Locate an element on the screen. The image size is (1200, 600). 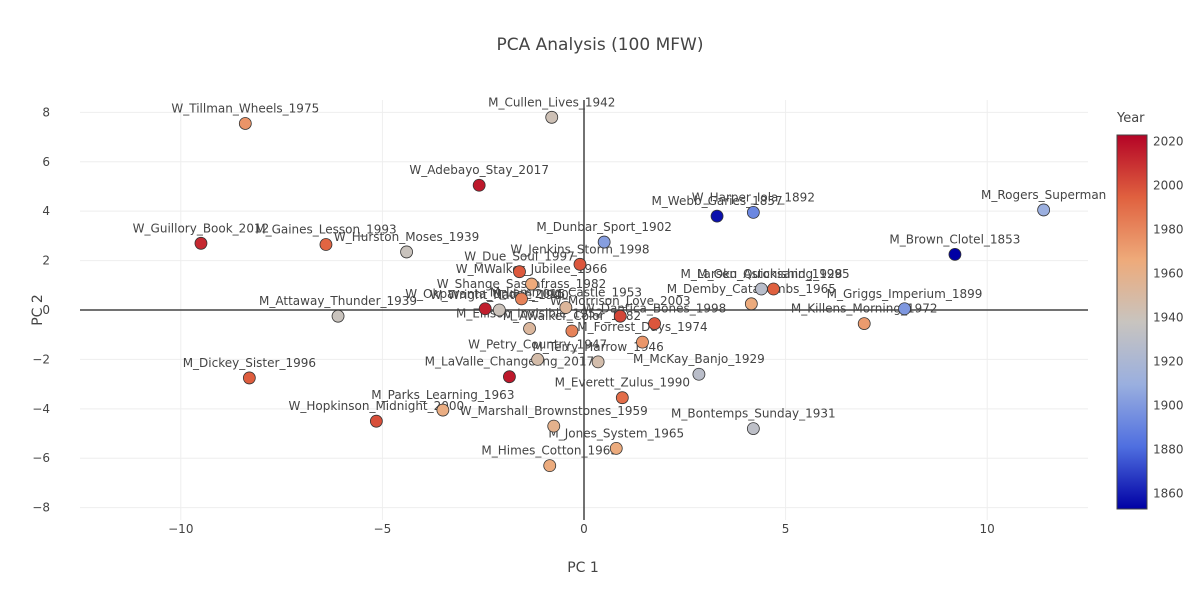
point-label: W_Adebayo_Stay_2017 is located at coordinates (479, 170).